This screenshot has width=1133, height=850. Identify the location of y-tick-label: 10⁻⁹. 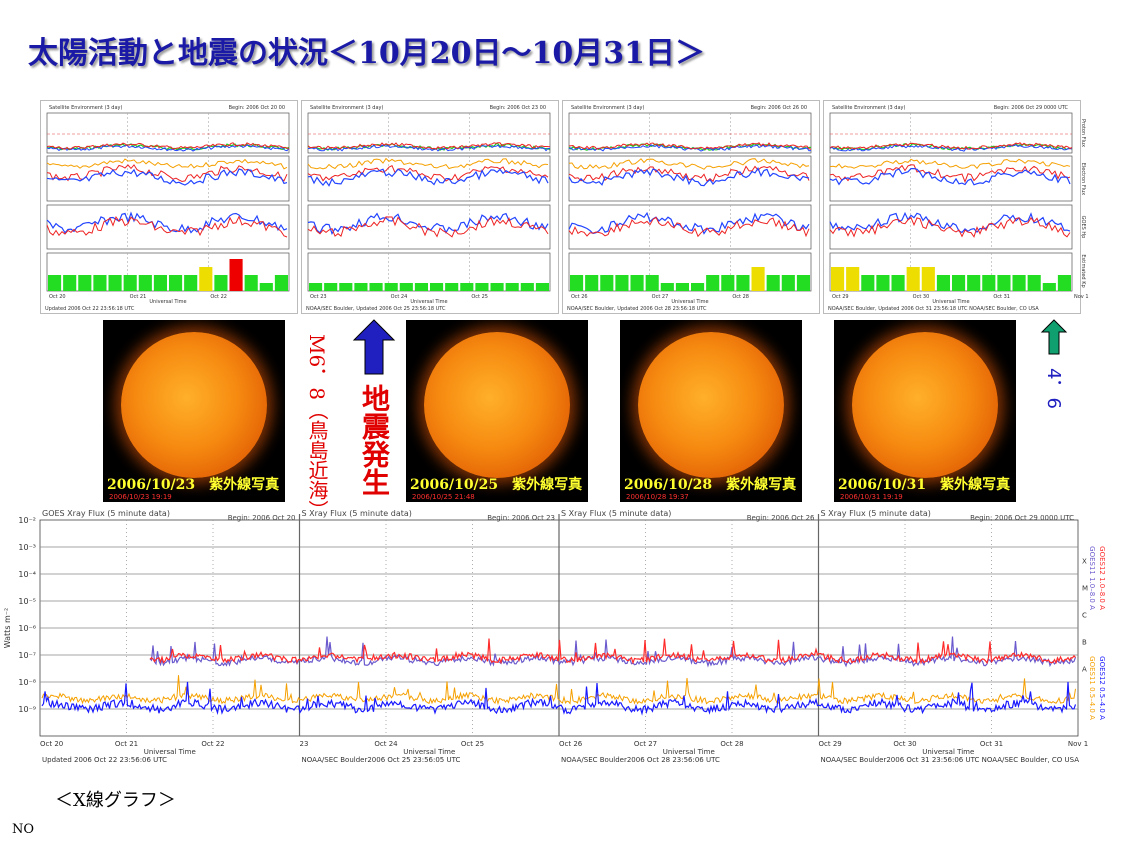
(27, 709).